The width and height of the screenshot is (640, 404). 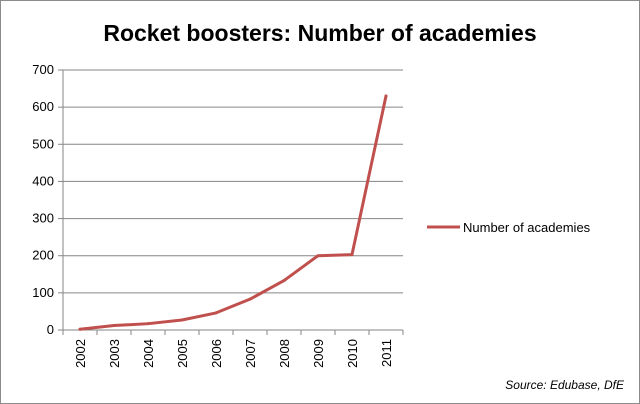 I want to click on x-tick-label: 2004, so click(x=148, y=353).